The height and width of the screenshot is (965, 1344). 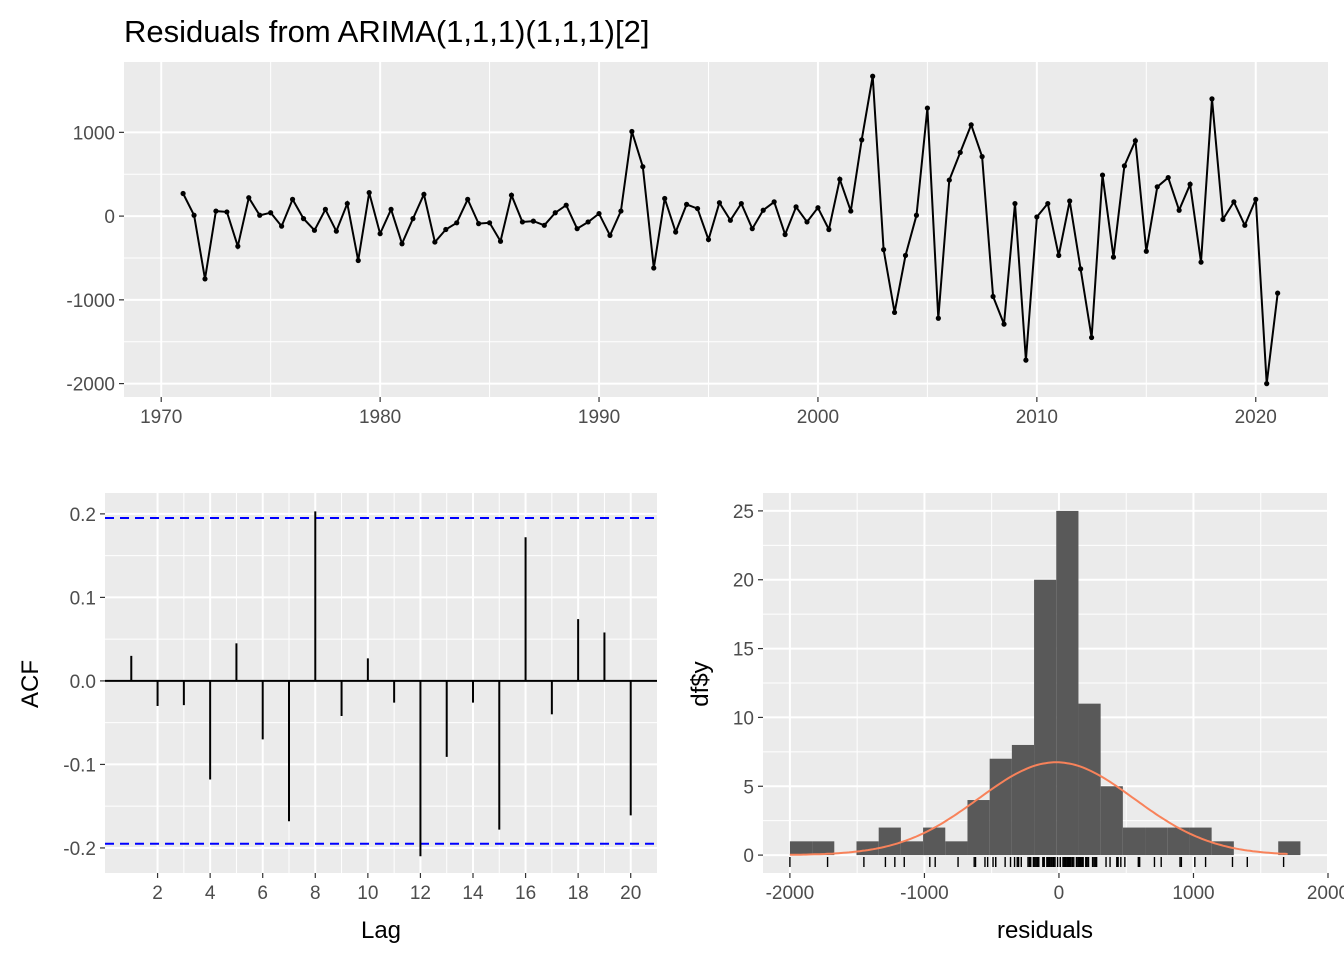 I want to click on acf-y-tick-label: -0.2, so click(x=79, y=849).